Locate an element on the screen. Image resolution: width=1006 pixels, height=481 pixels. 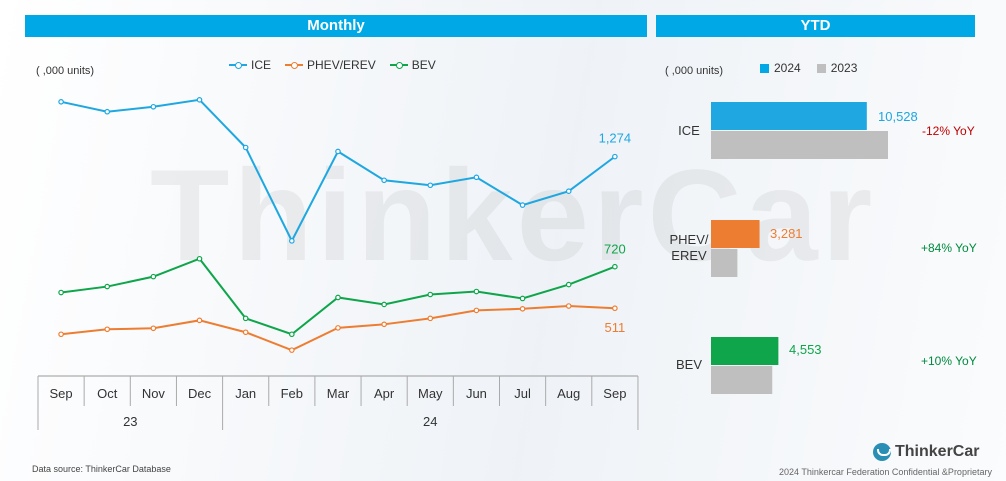
legend-2024-swatch is located at coordinates (764, 68).